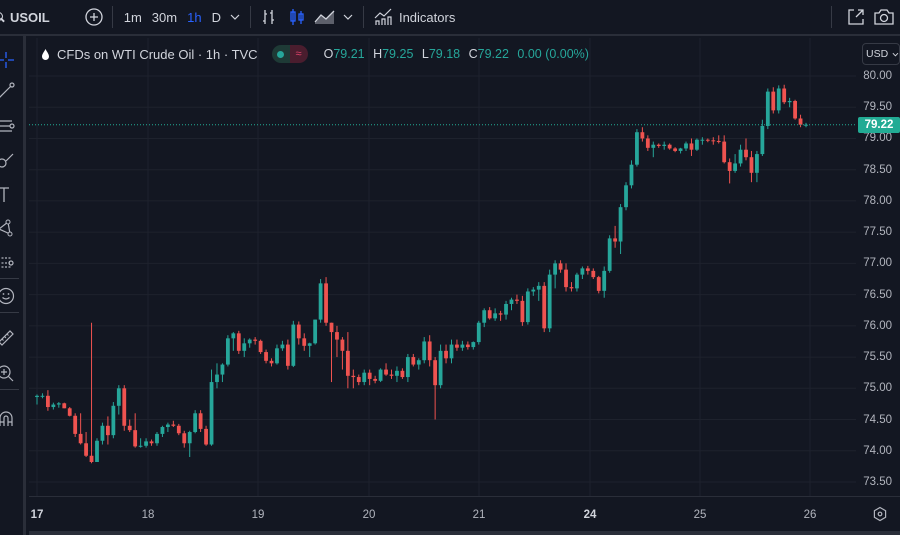 This screenshot has width=900, height=535. What do you see at coordinates (398, 54) in the screenshot?
I see `high-value: 79.25` at bounding box center [398, 54].